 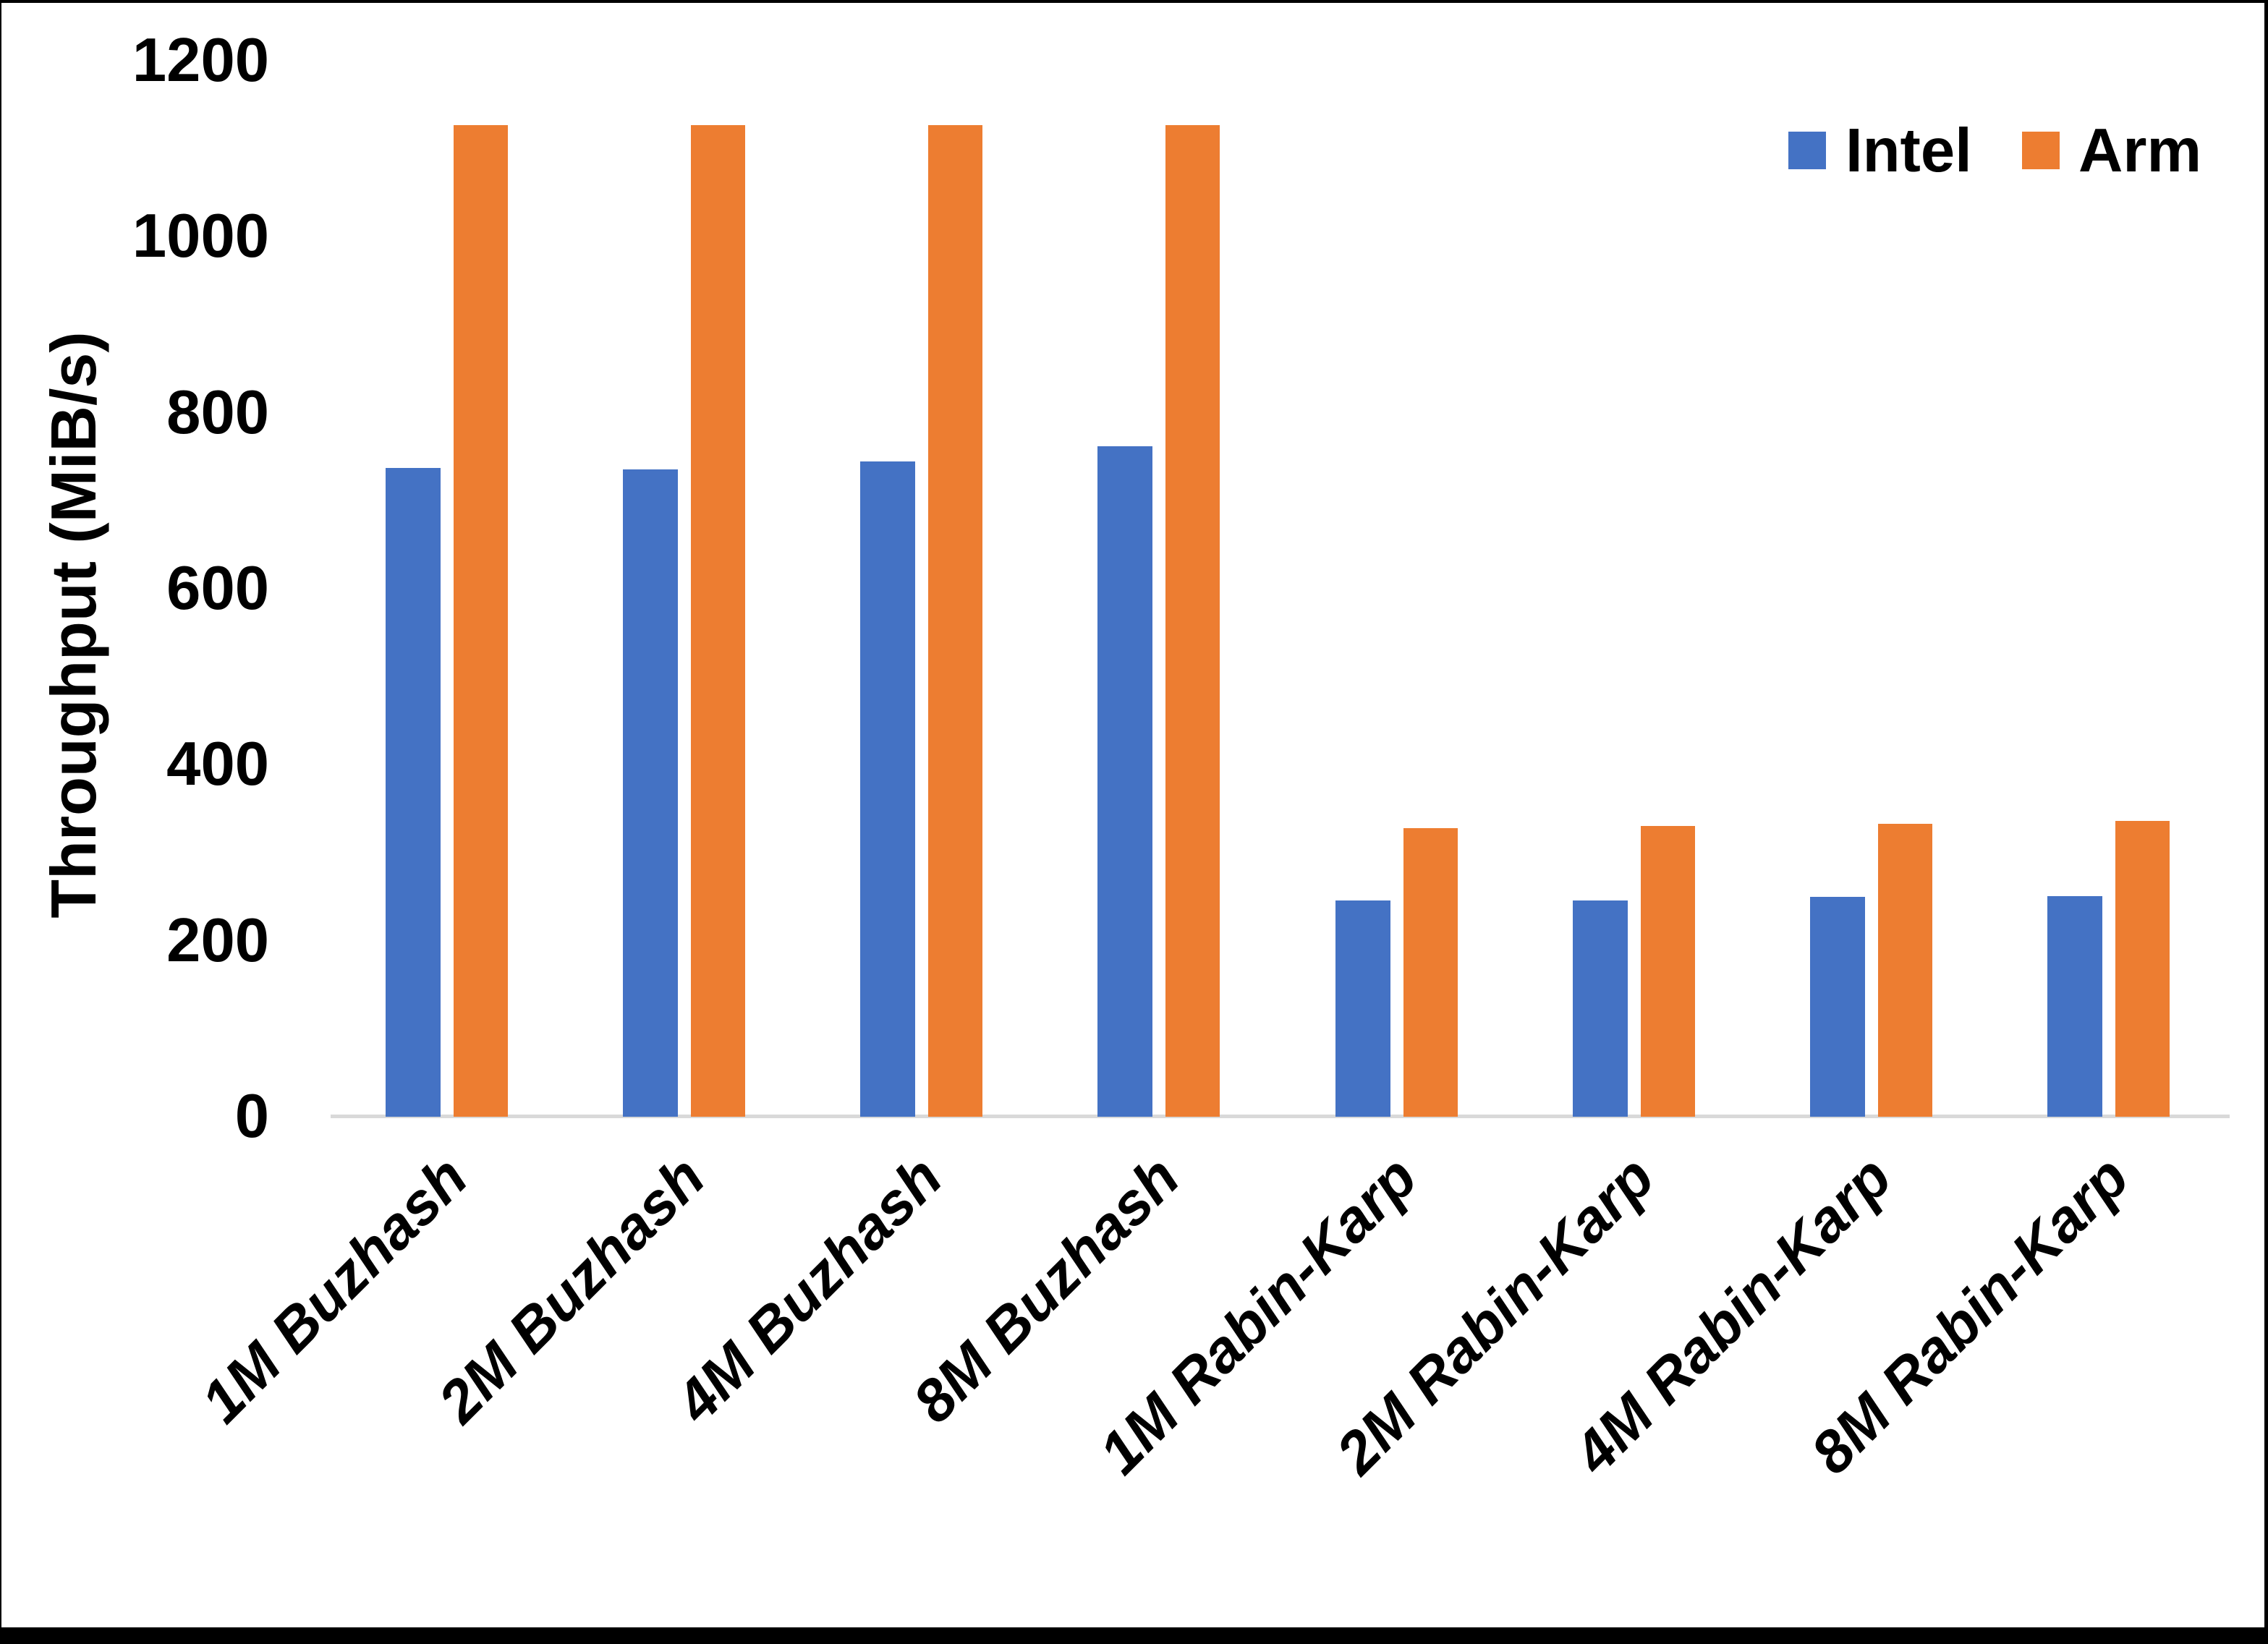 I want to click on bar-intel-8m-buzhash, so click(x=1124, y=781).